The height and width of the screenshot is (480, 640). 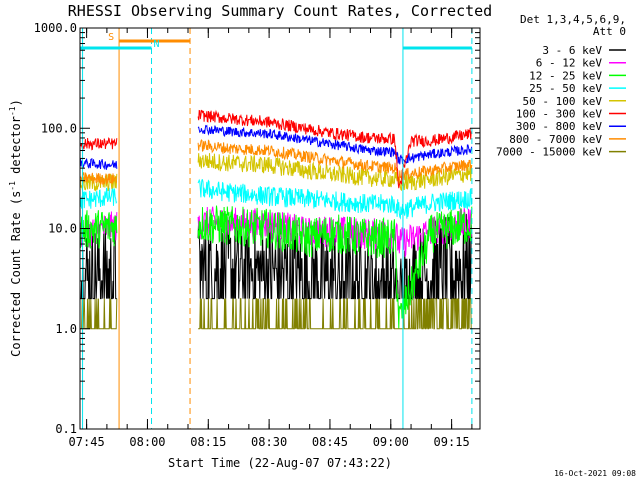 What do you see at coordinates (157, 44) in the screenshot?
I see `flag-label-n: N` at bounding box center [157, 44].